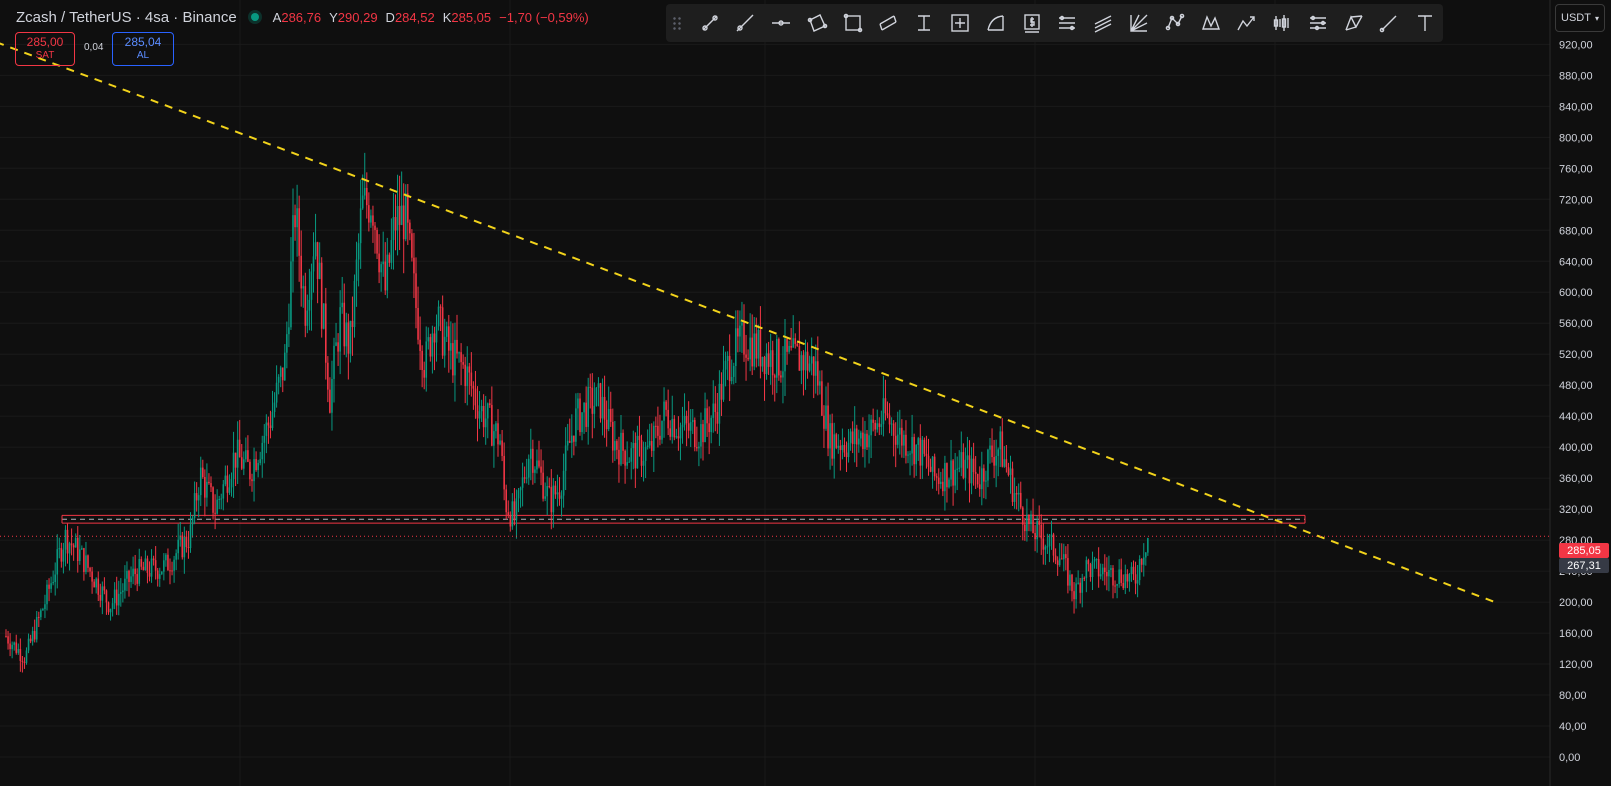  Describe the element at coordinates (745, 23) in the screenshot. I see `ray-icon` at that location.